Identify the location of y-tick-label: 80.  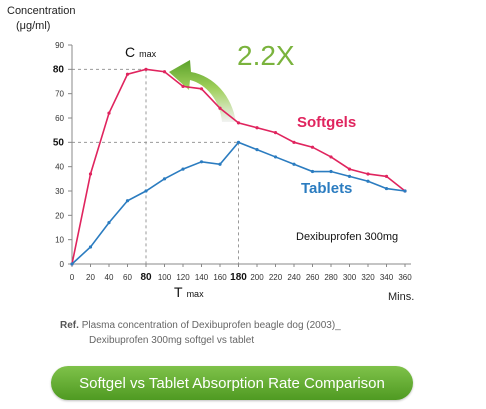
(59, 69).